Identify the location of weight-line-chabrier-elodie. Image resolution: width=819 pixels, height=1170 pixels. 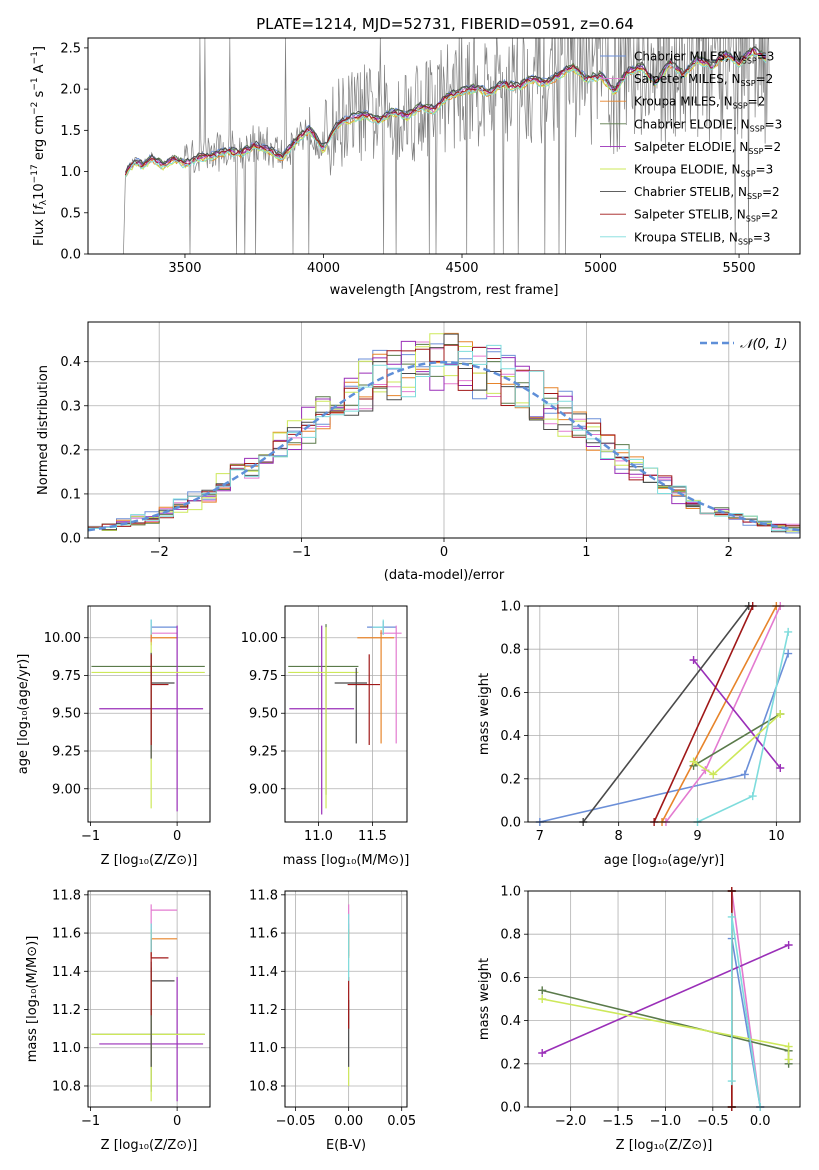
(737, 740).